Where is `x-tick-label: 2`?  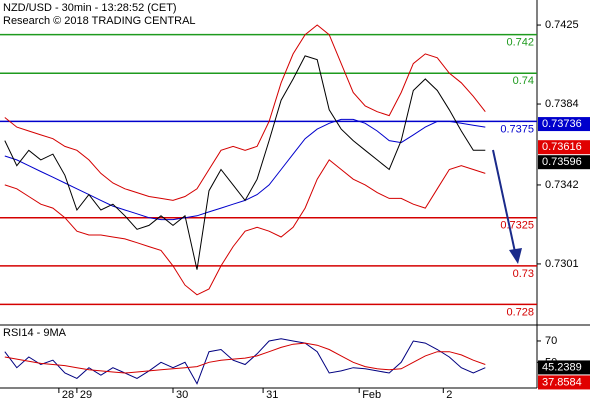 x-tick-label: 2 is located at coordinates (449, 394).